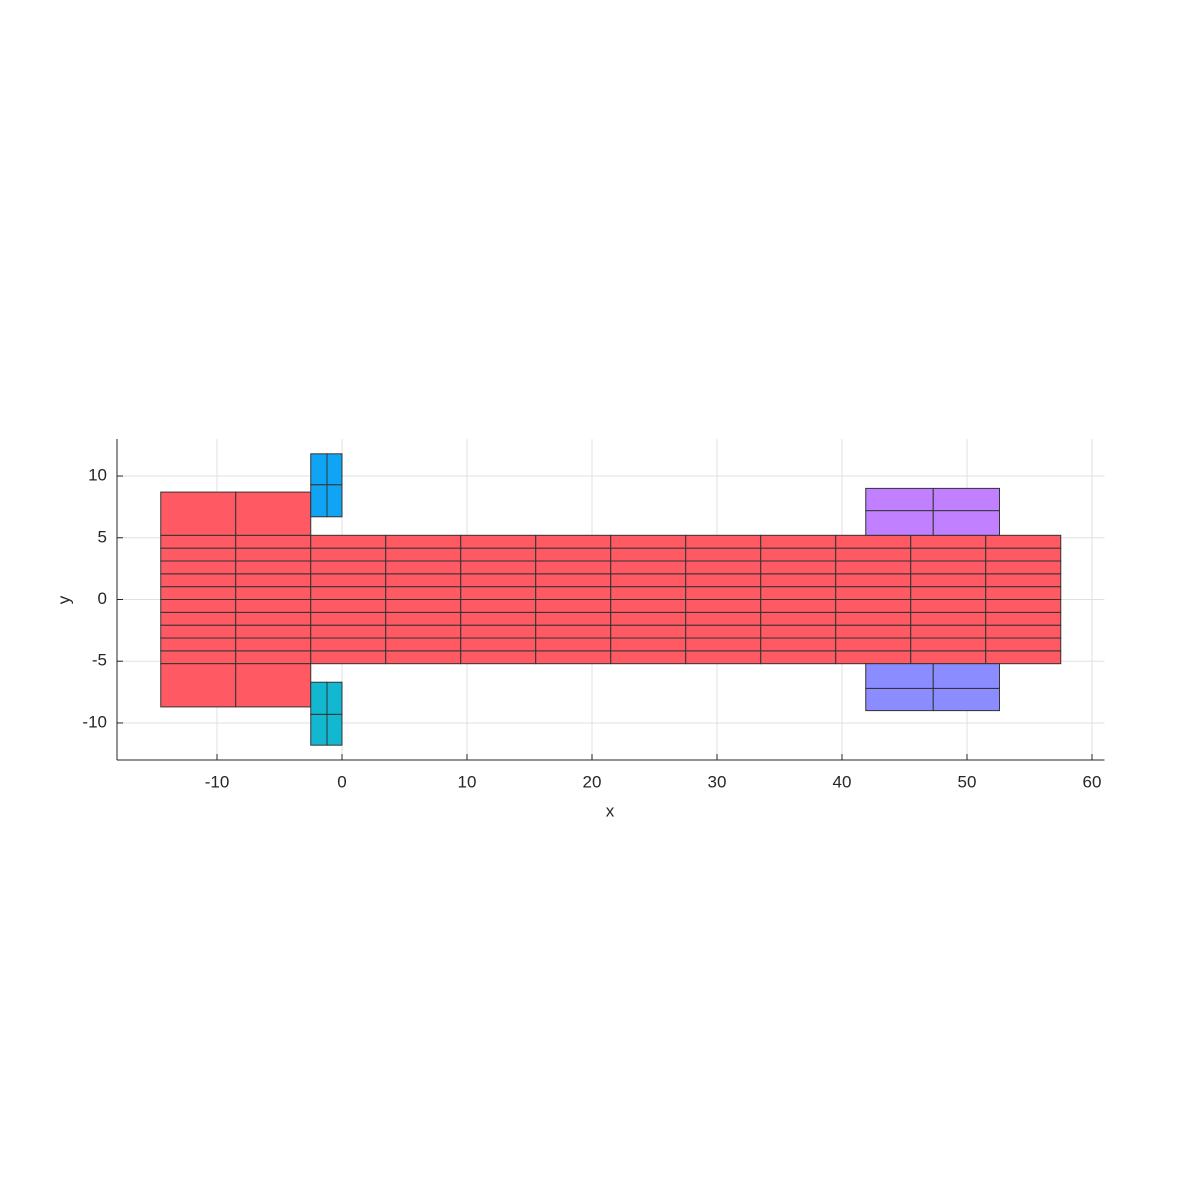 Image resolution: width=1200 pixels, height=1200 pixels. Describe the element at coordinates (102, 536) in the screenshot. I see `y-tick-label: 5` at that location.